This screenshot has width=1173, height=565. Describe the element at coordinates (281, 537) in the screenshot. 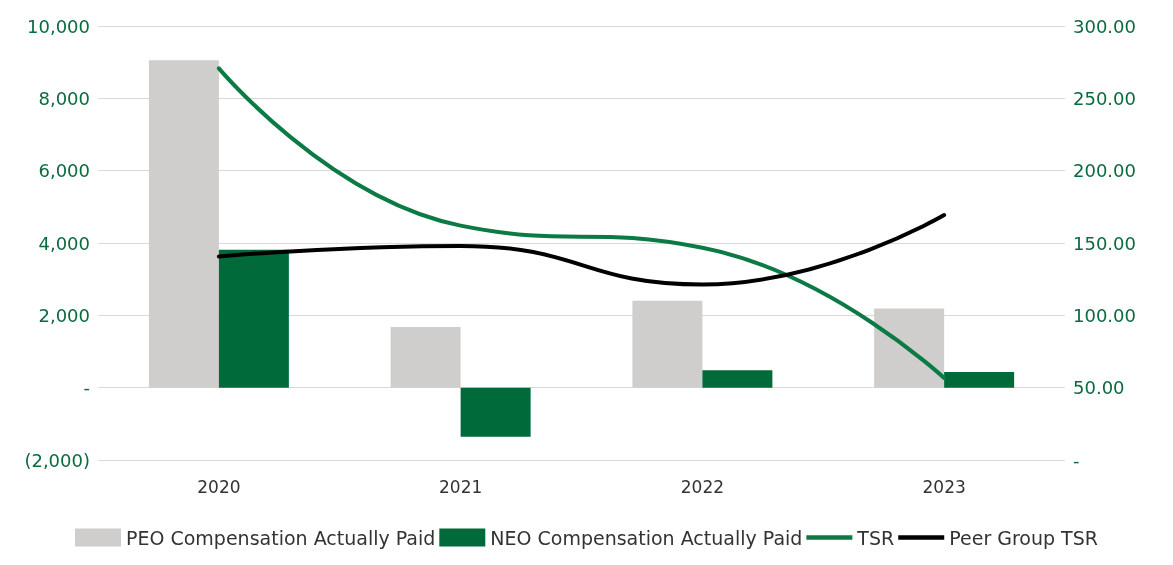

I see `legend-label: PEO Compensation Actually Paid` at that location.